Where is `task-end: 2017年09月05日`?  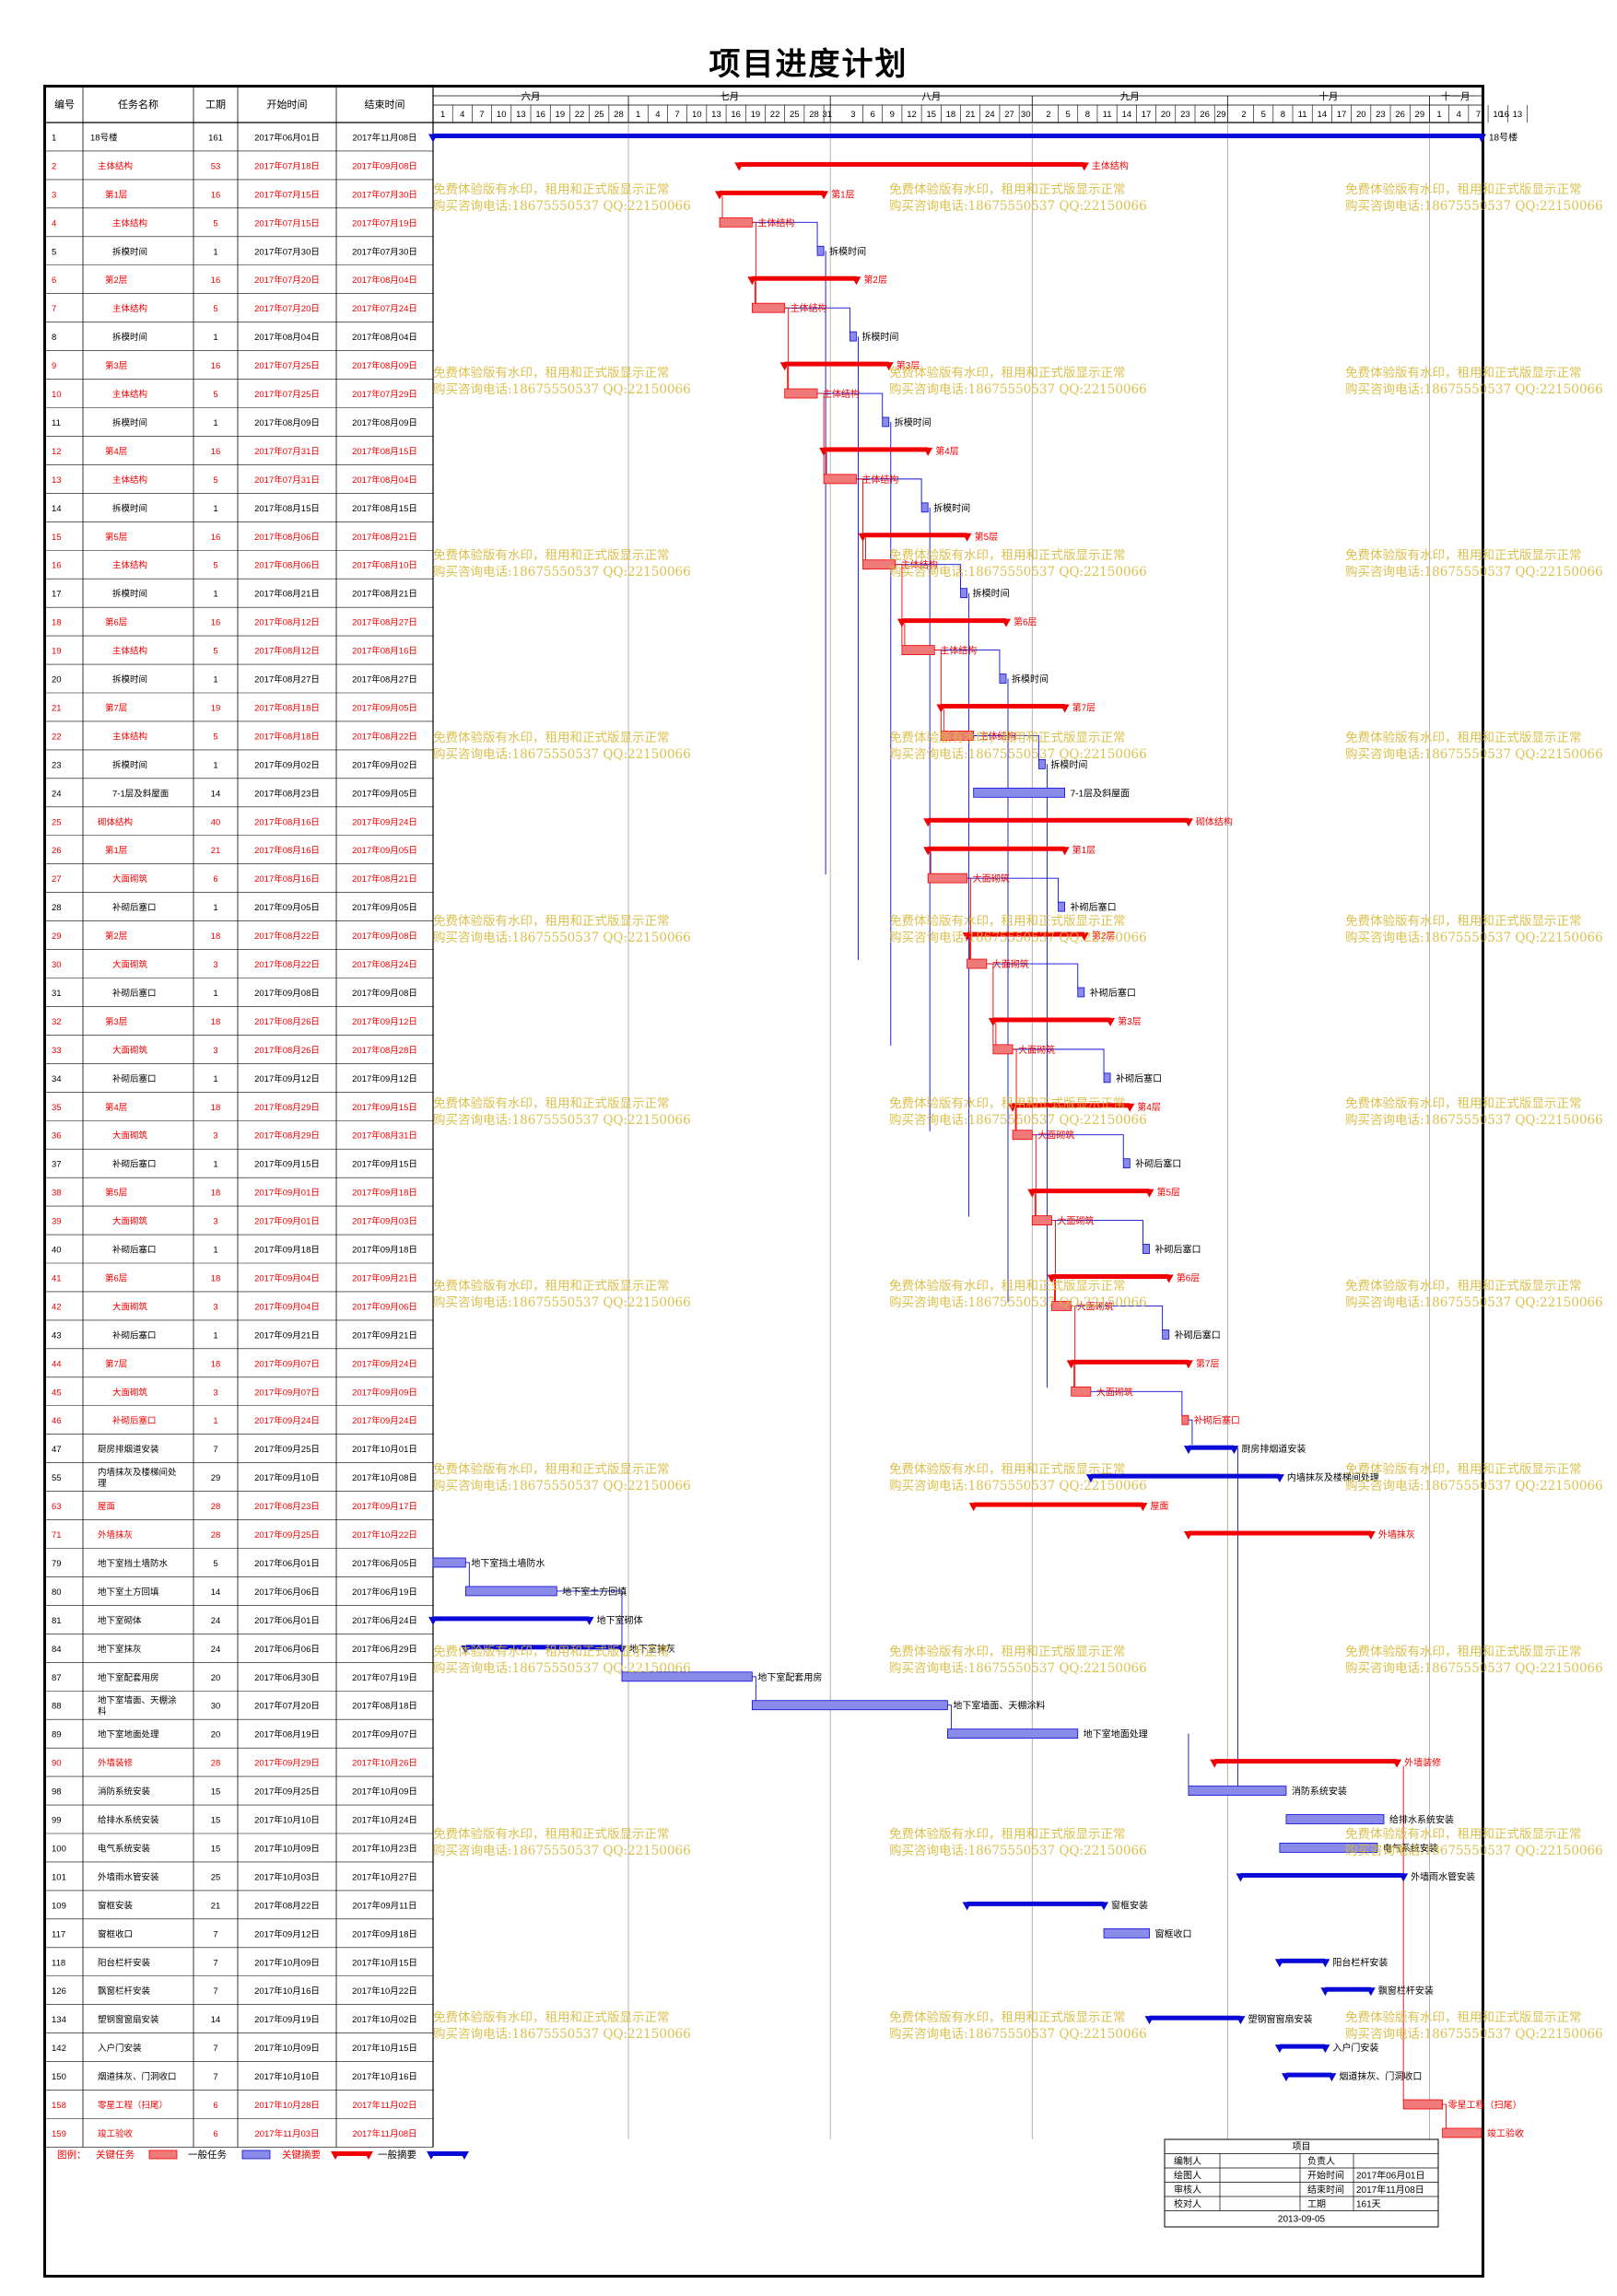
task-end: 2017年09月05日 is located at coordinates (384, 793).